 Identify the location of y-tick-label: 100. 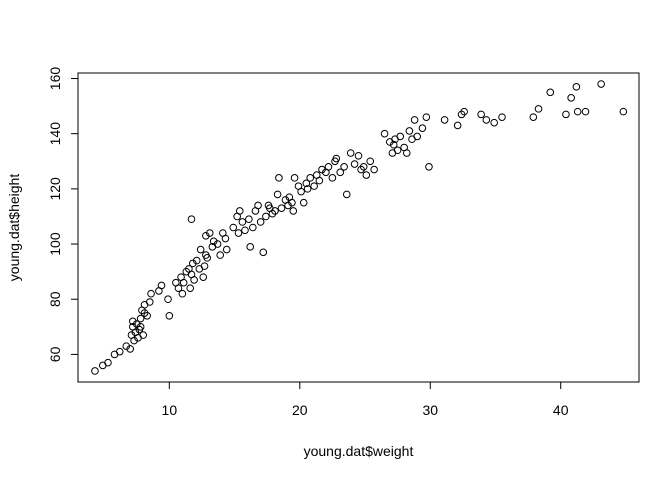
(55, 244).